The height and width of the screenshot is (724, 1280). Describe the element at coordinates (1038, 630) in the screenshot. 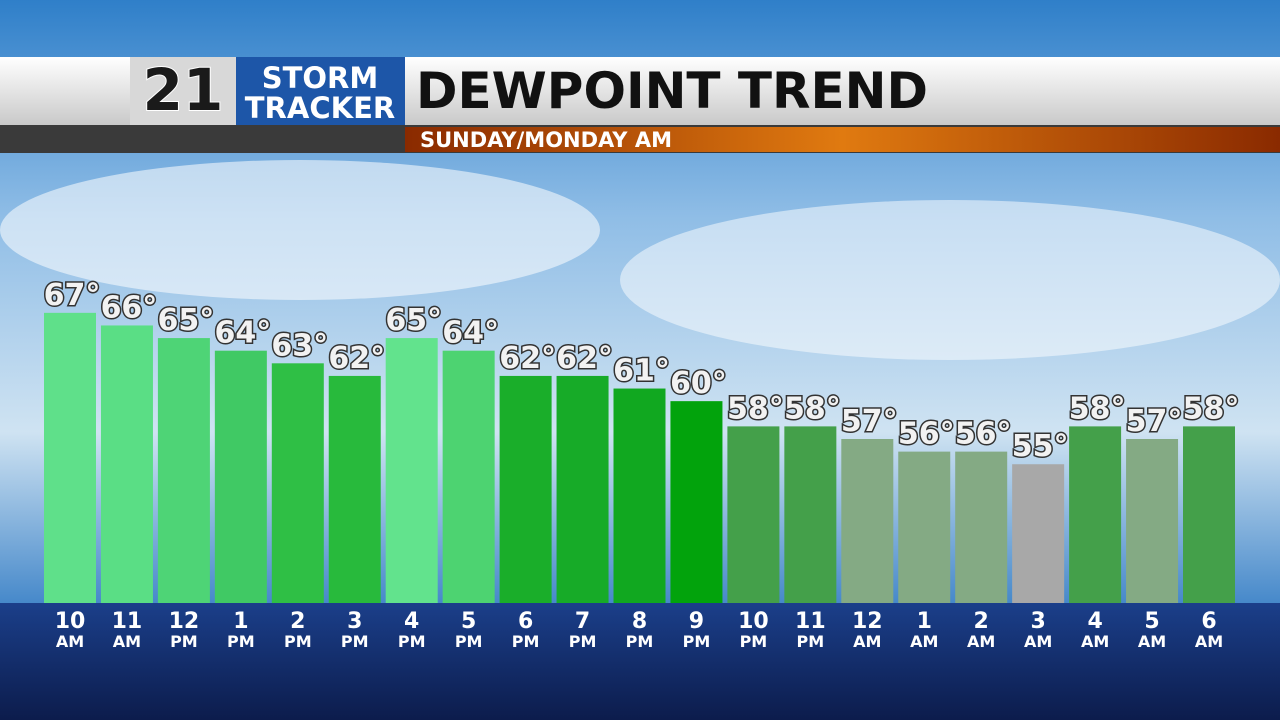

I see `x-tick-label: 3 AM` at that location.